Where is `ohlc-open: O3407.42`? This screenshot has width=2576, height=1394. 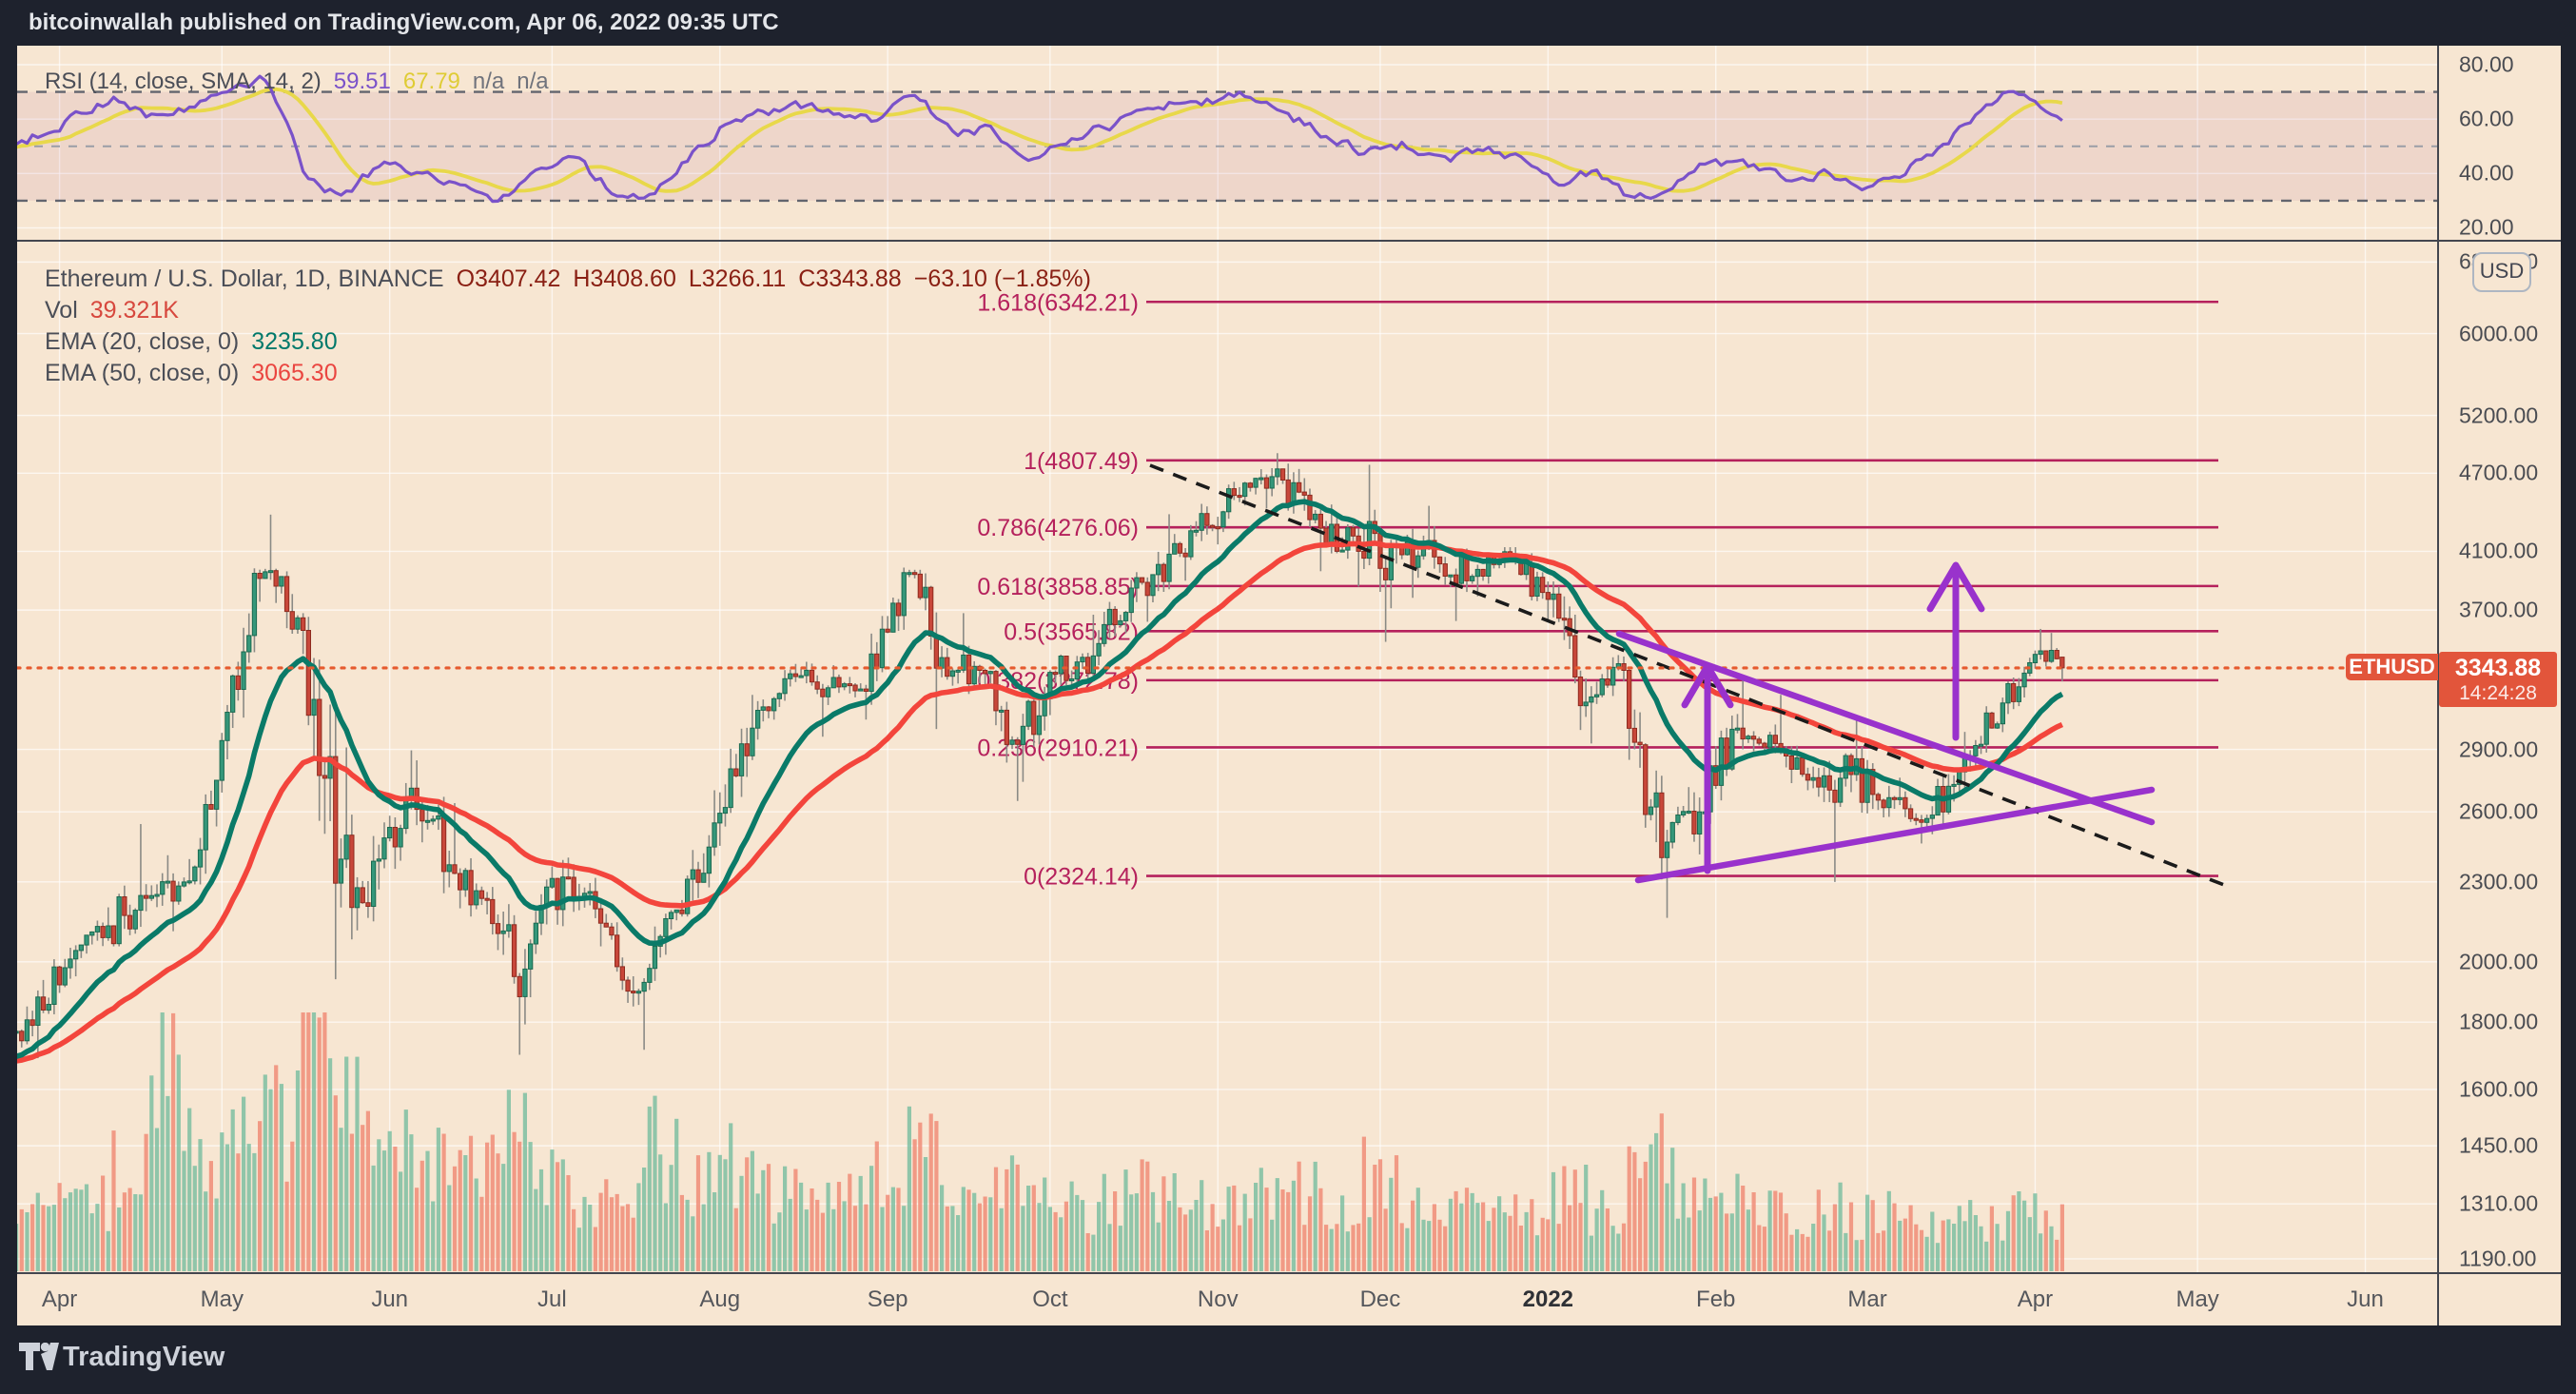 ohlc-open: O3407.42 is located at coordinates (508, 278).